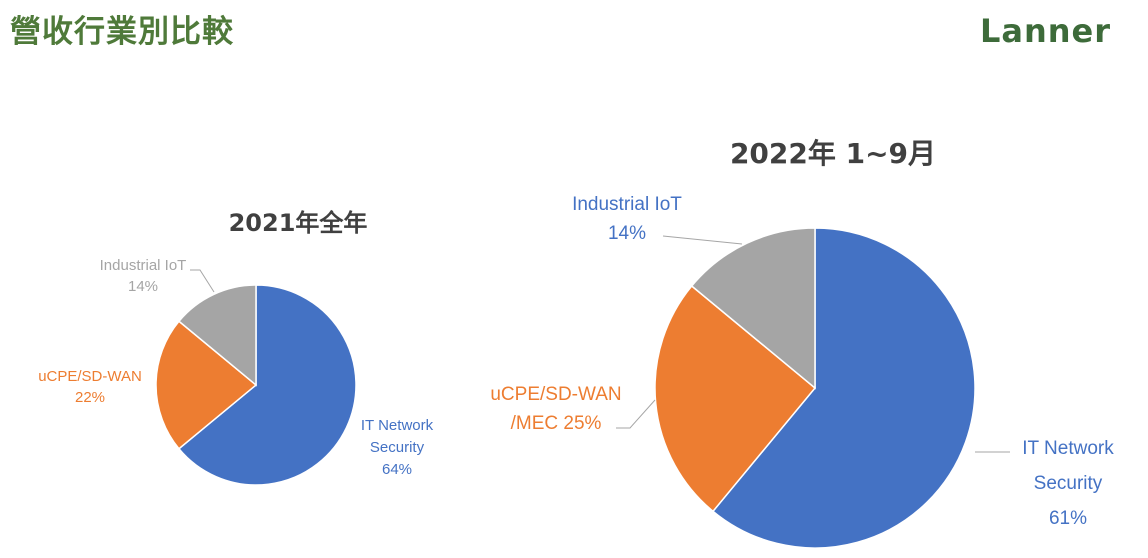 The height and width of the screenshot is (558, 1148). What do you see at coordinates (833, 153) in the screenshot?
I see `chart-title-1: 2022年 1~9月` at bounding box center [833, 153].